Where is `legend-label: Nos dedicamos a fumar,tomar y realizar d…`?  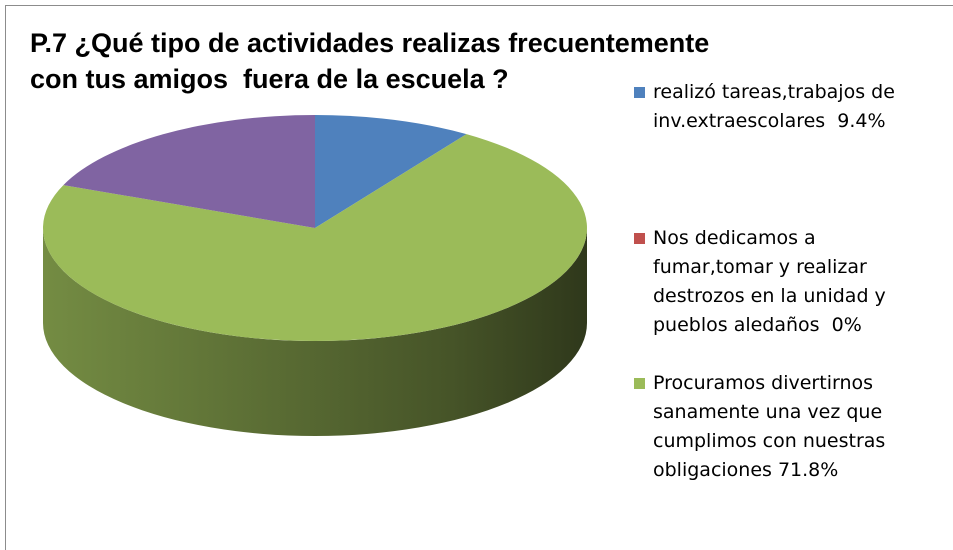 legend-label: Nos dedicamos a fumar,tomar y realizar d… is located at coordinates (772, 281).